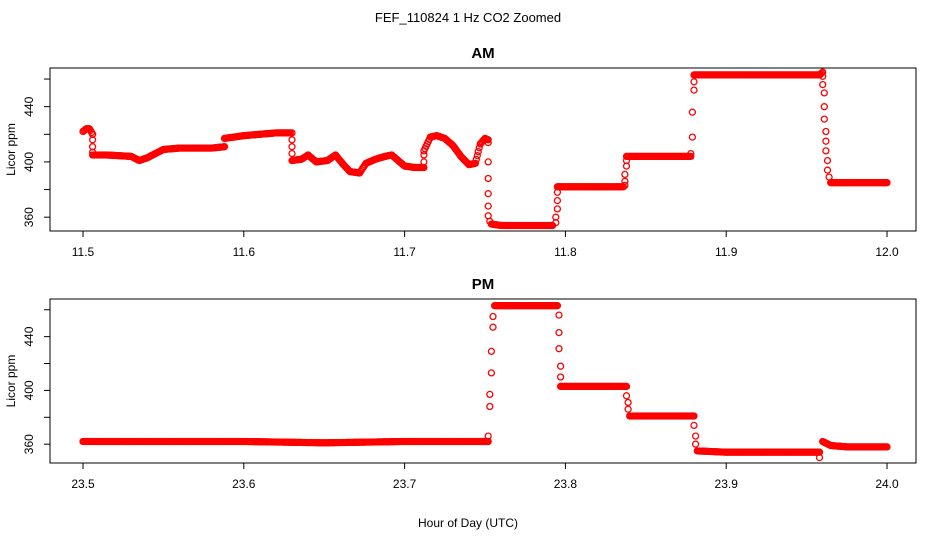 This screenshot has height=540, width=936. I want to click on x-tick-label: 11.6, so click(244, 252).